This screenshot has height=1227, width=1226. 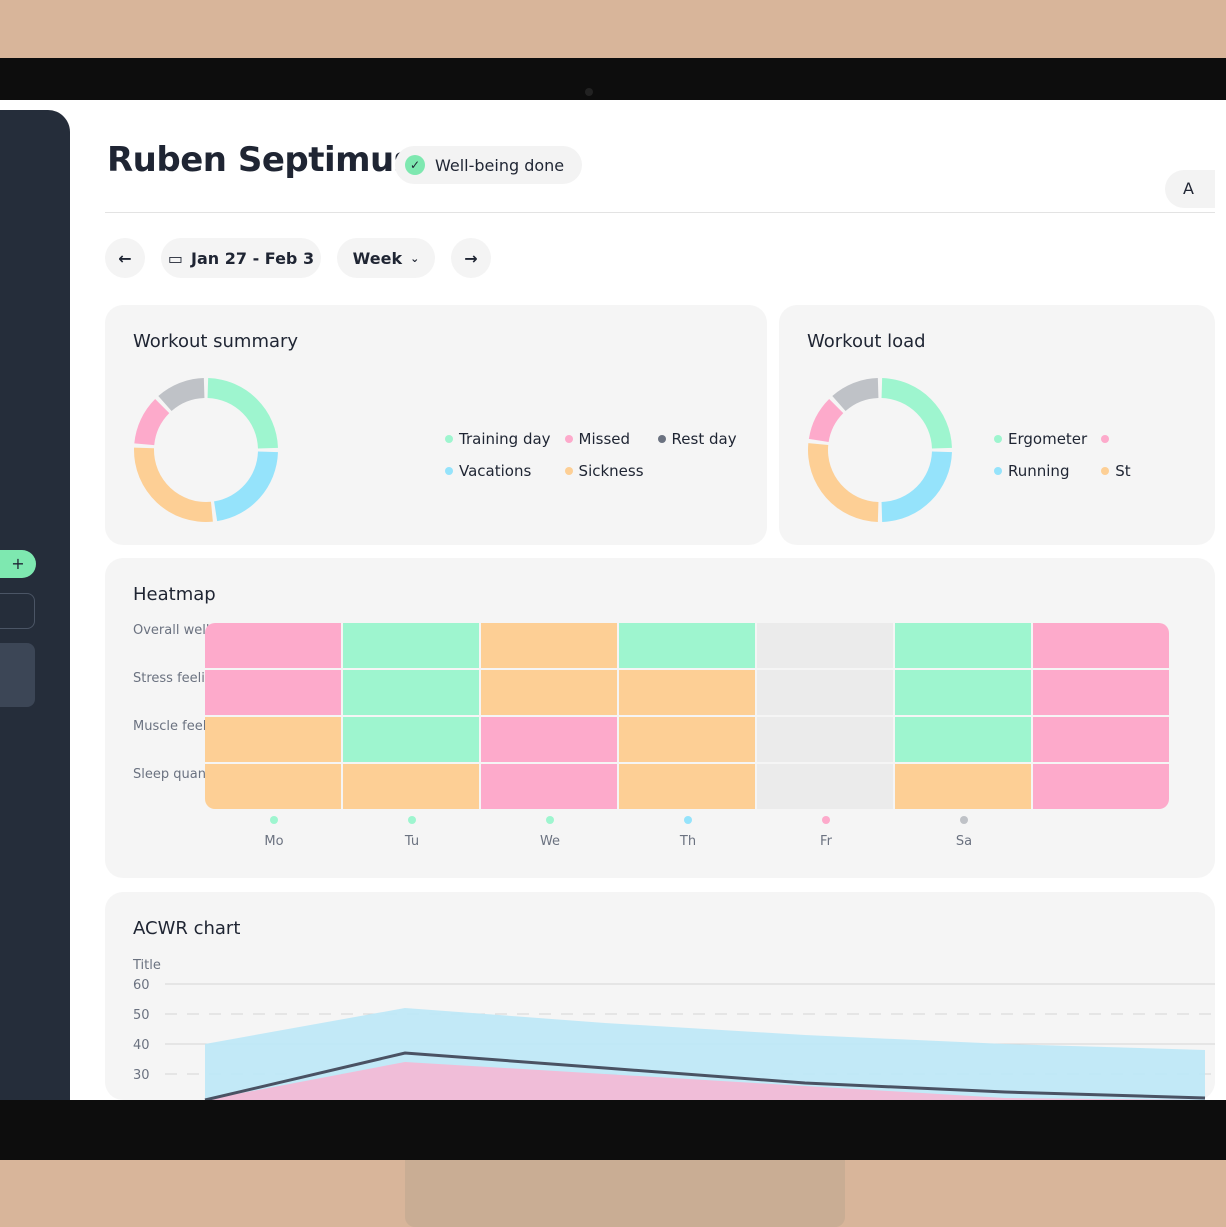 I want to click on legend-item, so click(x=1115, y=439).